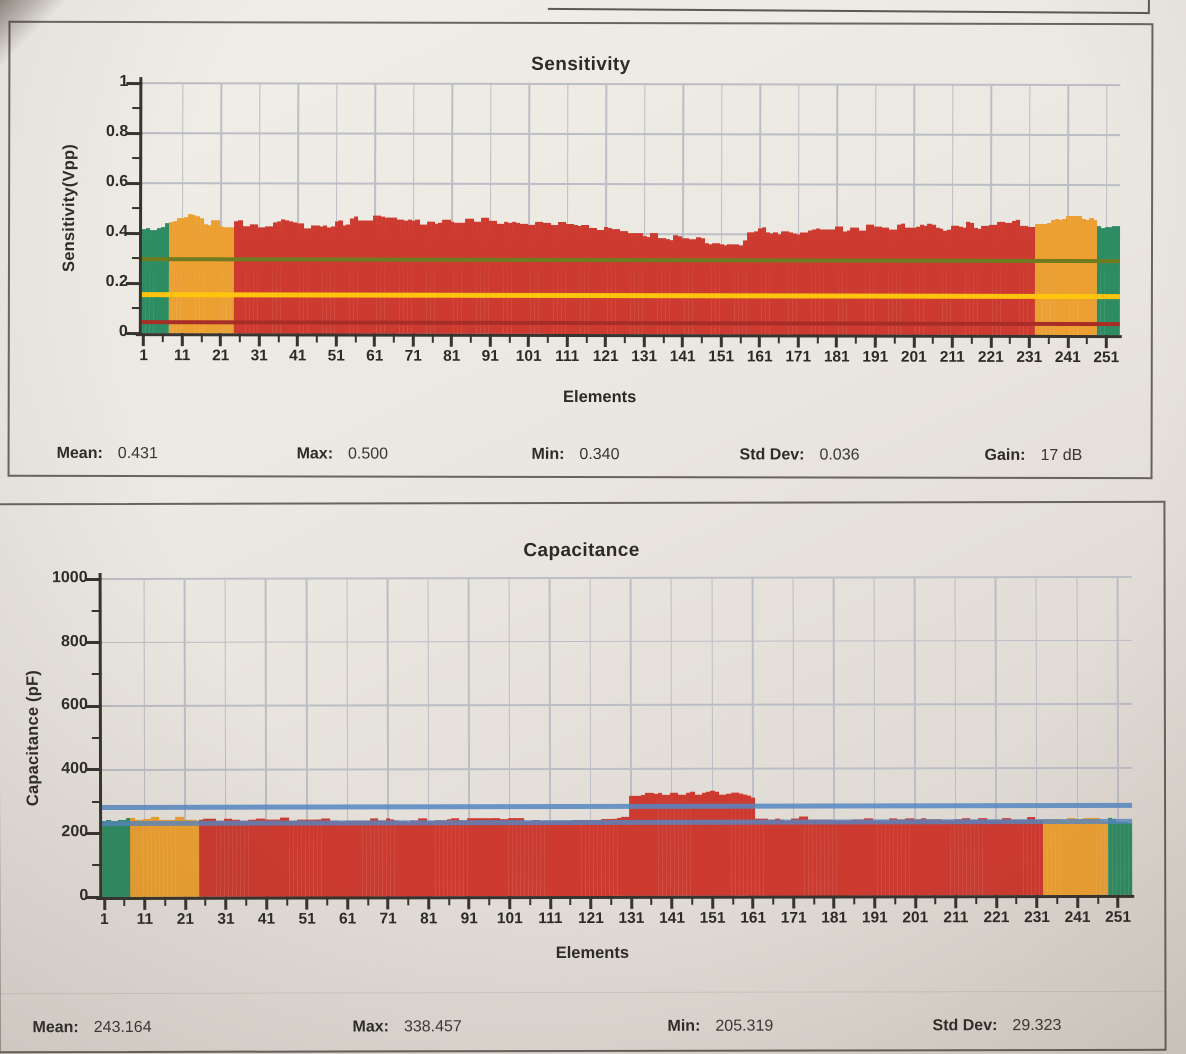  I want to click on x-tick-label: 81, so click(429, 919).